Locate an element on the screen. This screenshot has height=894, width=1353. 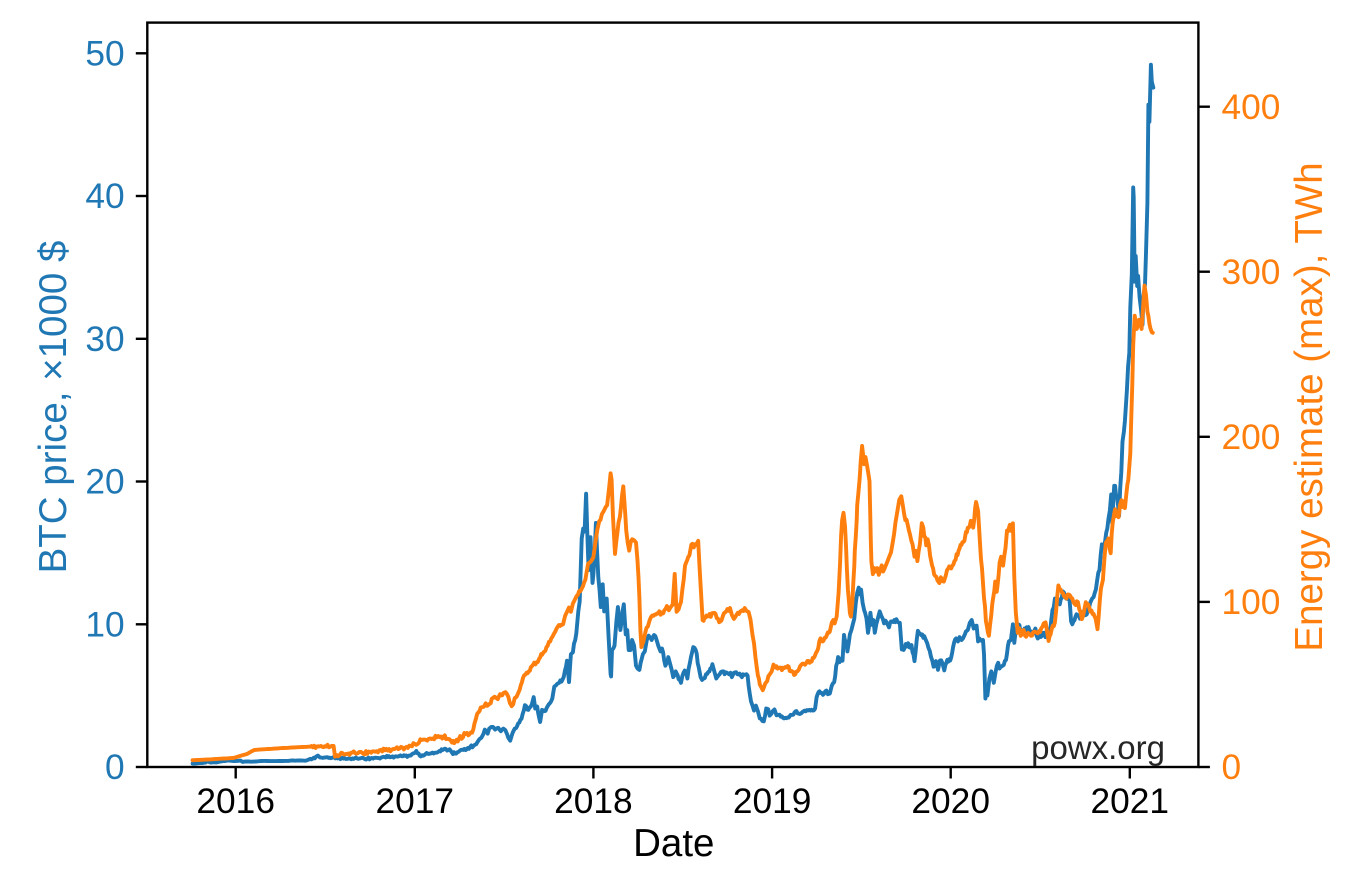
svg-text: 2020 is located at coordinates (950, 801).